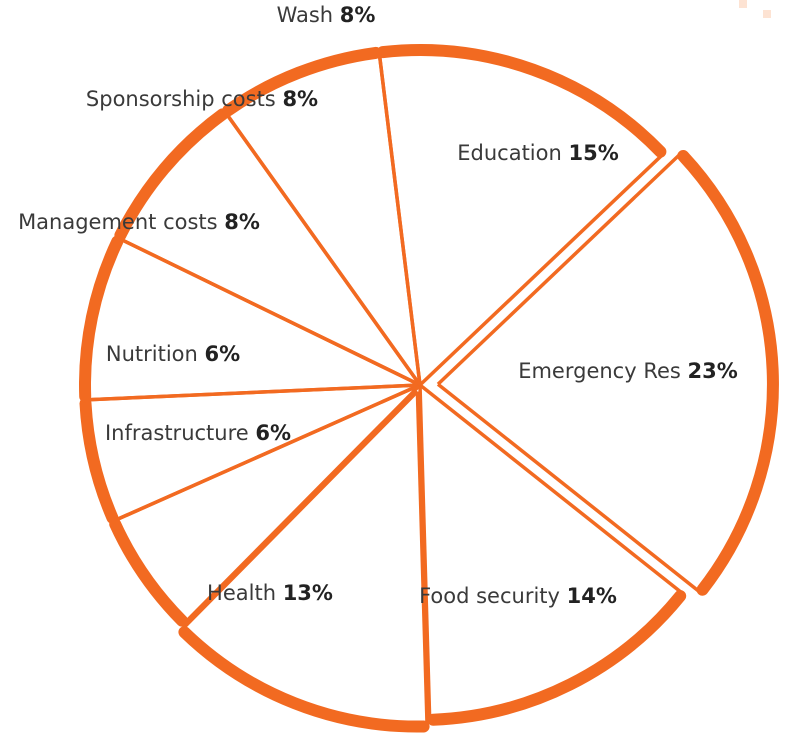 Image resolution: width=789 pixels, height=753 pixels. What do you see at coordinates (551, 489) in the screenshot?
I see `slice-divider-food-security-start` at bounding box center [551, 489].